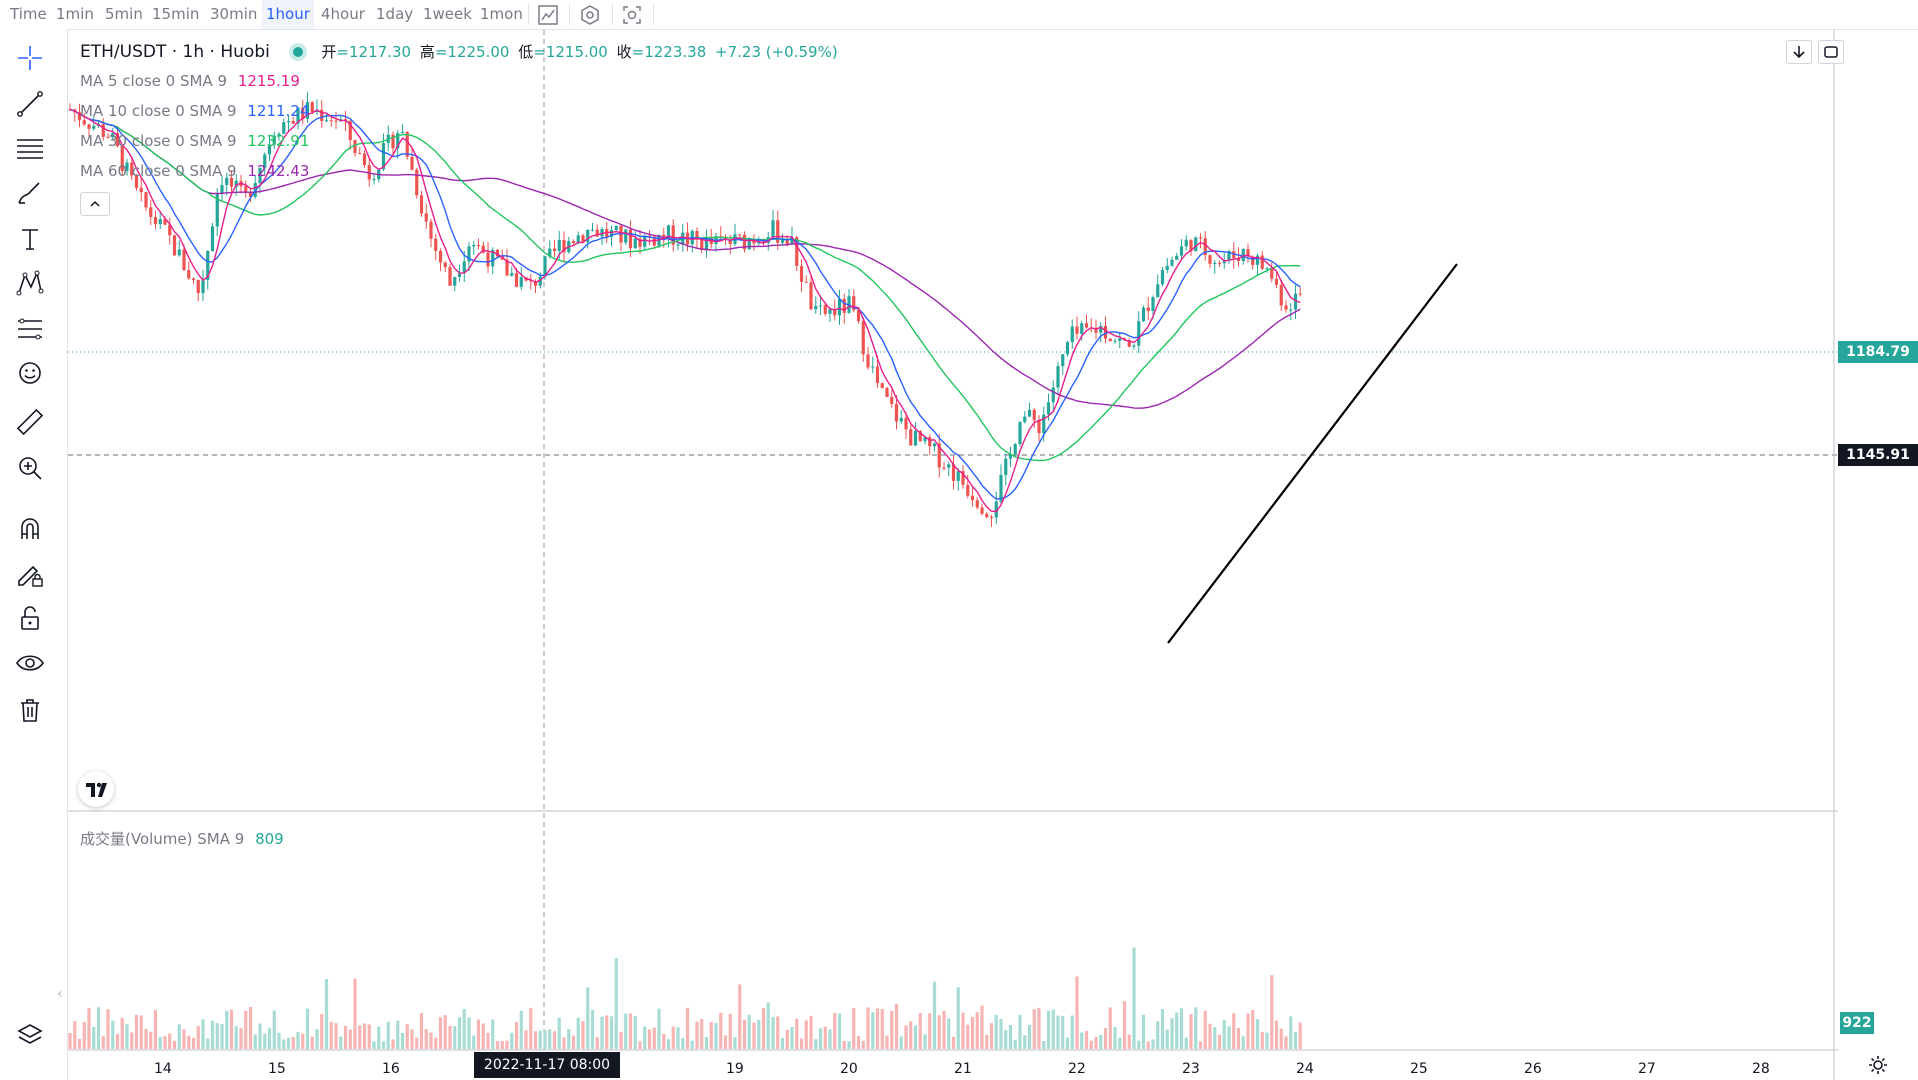 This screenshot has width=1918, height=1080. I want to click on ma30-legend: MA 30 close 0 SMA 9 1232.91, so click(195, 141).